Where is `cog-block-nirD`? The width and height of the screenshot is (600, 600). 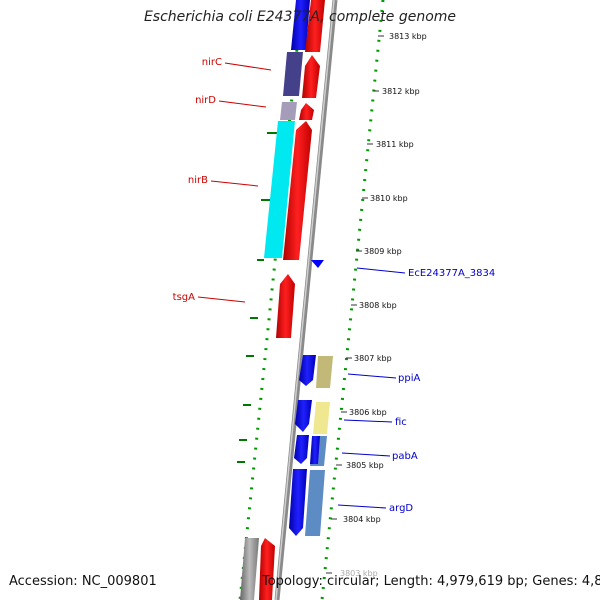 cog-block-nirD is located at coordinates (288, 111).